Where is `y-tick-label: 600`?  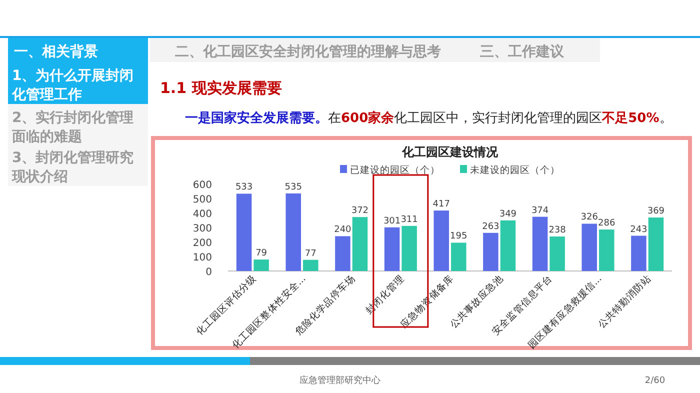 y-tick-label: 600 is located at coordinates (202, 185).